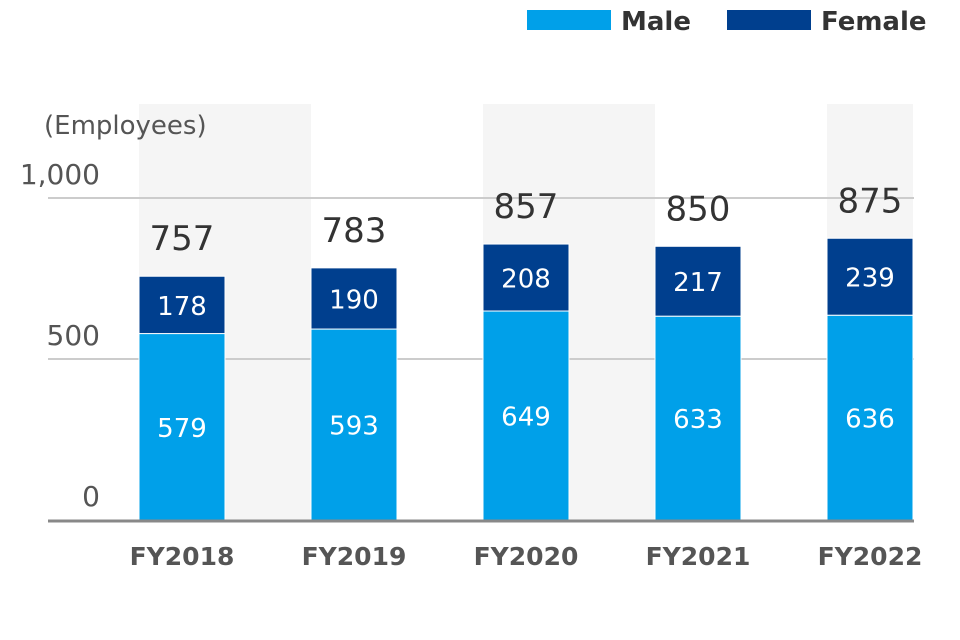 This screenshot has width=960, height=640. I want to click on bar-female-fy2022, so click(870, 276).